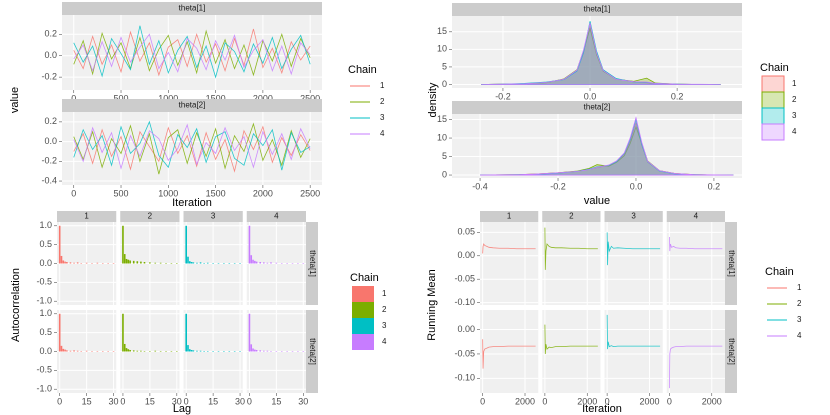 The image size is (830, 415). Describe the element at coordinates (444, 84) in the screenshot. I see `y-tick-label: 0` at that location.